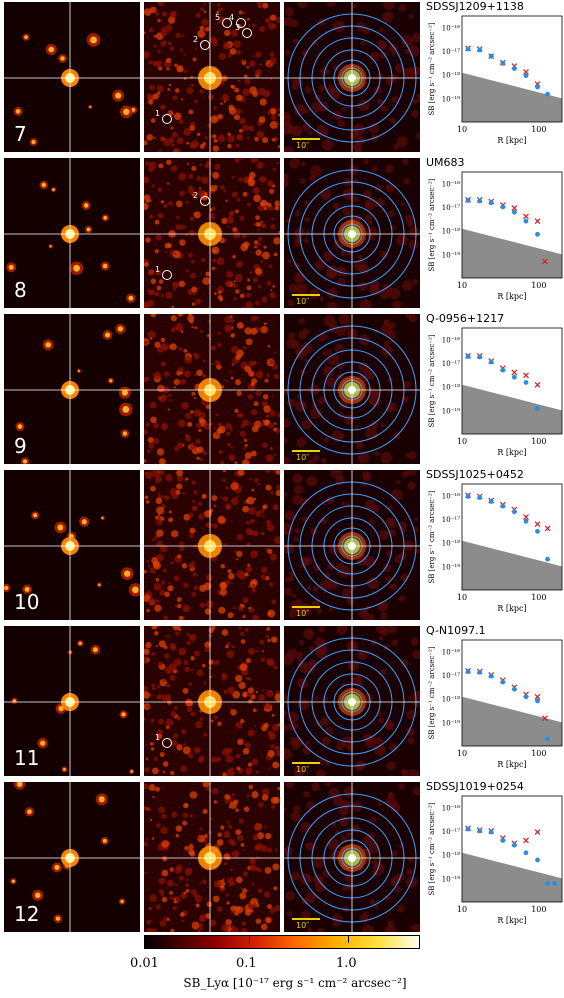 Image resolution: width=564 pixels, height=998 pixels. I want to click on object-index-label: 12, so click(27, 914).